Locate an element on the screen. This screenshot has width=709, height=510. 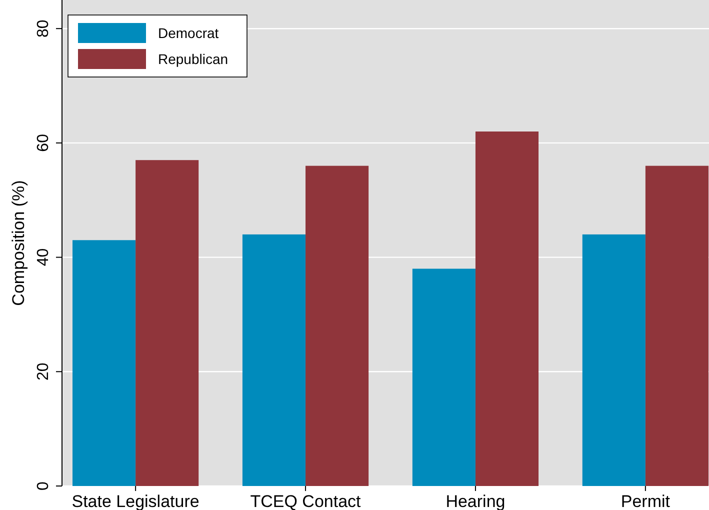
y-tick-label: 20 is located at coordinates (43, 371).